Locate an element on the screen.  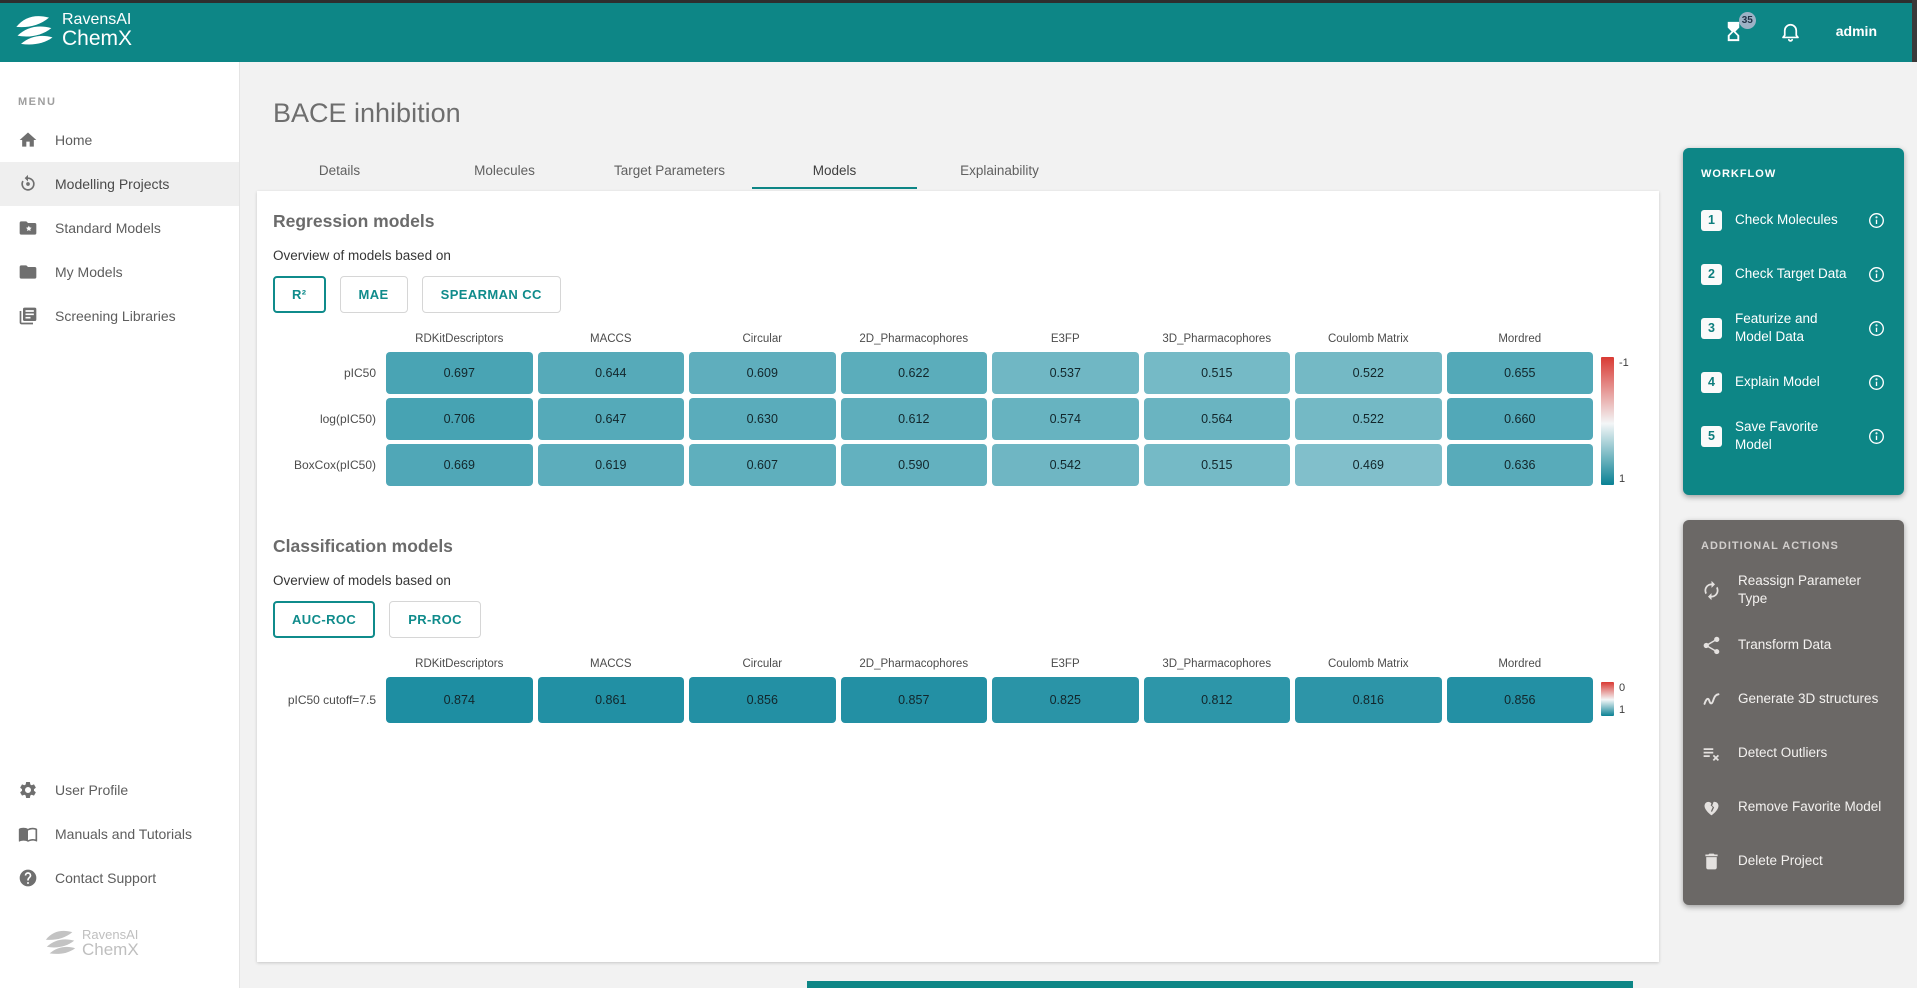
tab-molecules: Molecules is located at coordinates (504, 171).